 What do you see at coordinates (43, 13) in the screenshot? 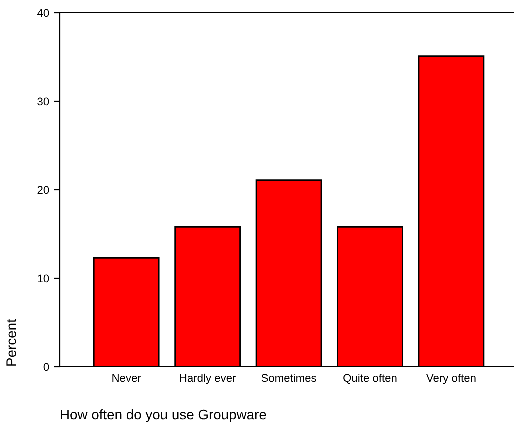
I see `y-tick-label: 40` at bounding box center [43, 13].